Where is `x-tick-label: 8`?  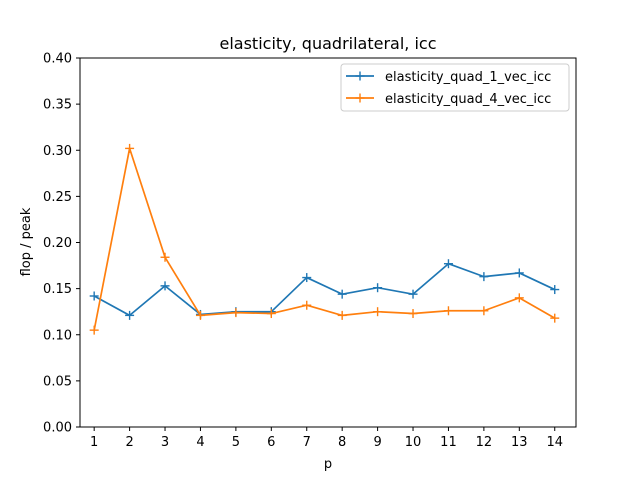 x-tick-label: 8 is located at coordinates (342, 442).